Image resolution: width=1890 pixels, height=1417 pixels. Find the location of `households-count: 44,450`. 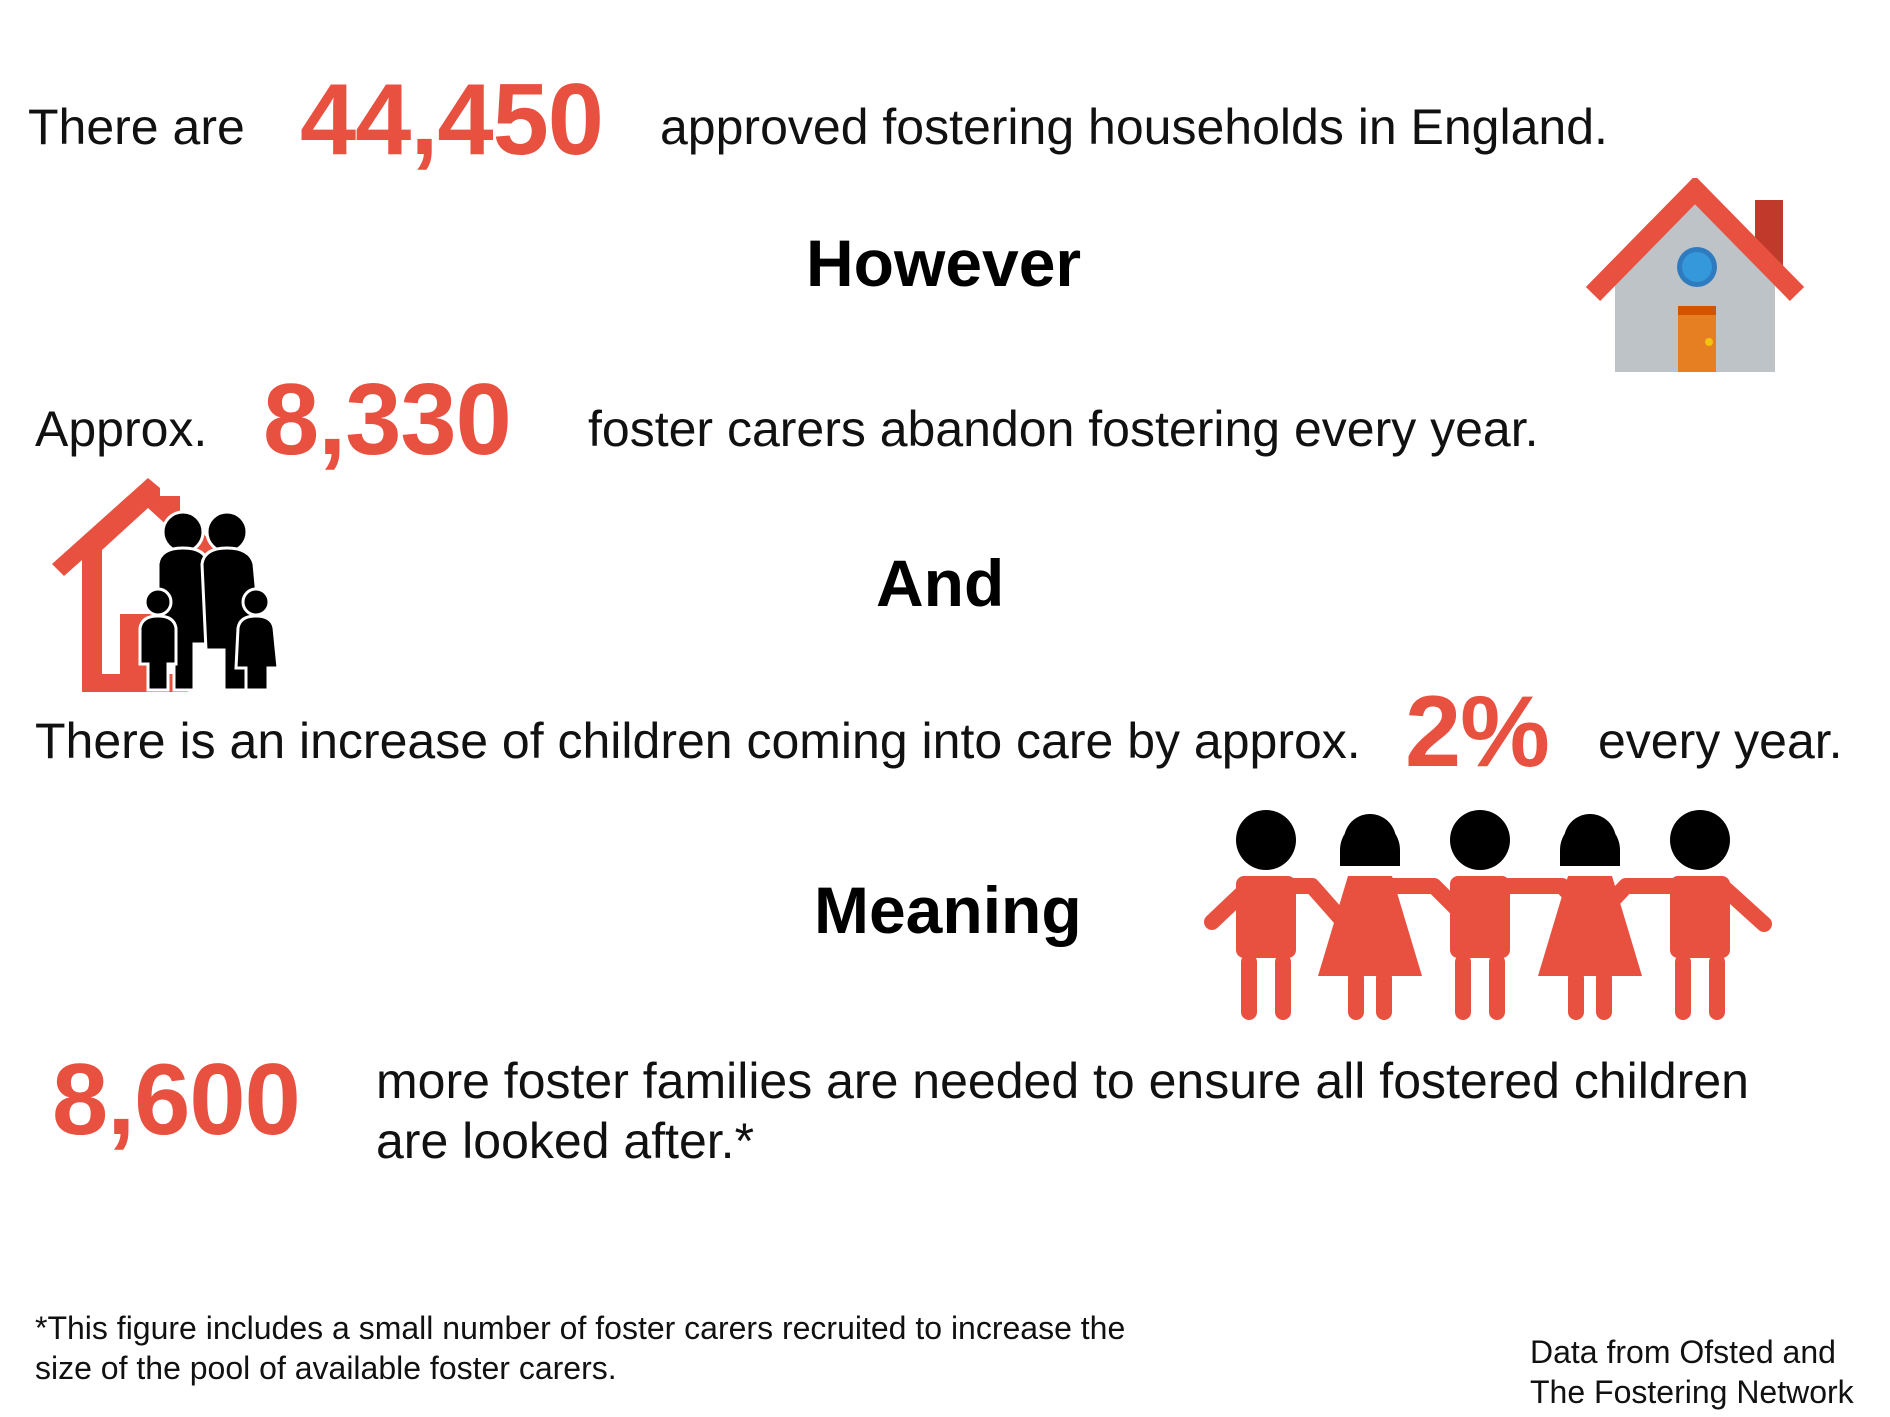

households-count: 44,450 is located at coordinates (452, 120).